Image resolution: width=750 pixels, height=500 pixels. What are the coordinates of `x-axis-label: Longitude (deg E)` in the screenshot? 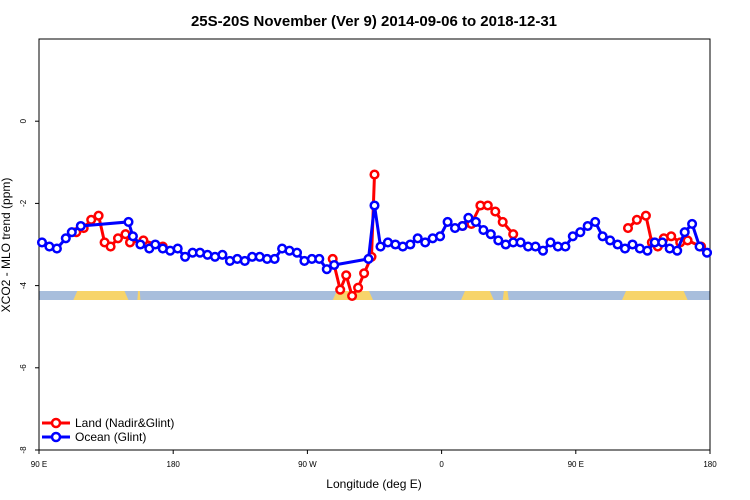 It's located at (373, 484).